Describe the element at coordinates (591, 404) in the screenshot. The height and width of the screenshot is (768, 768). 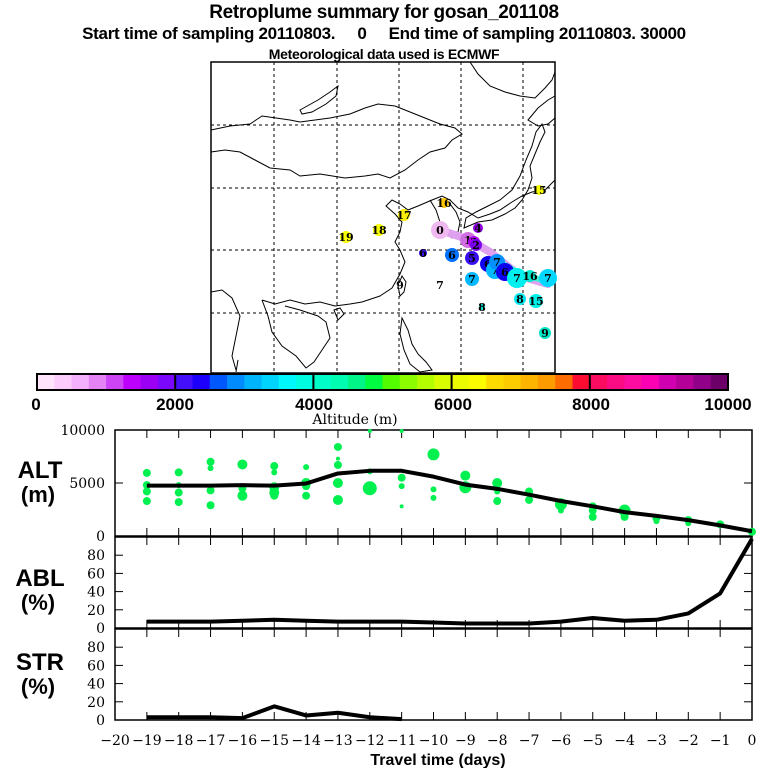
I see `colorbar-tick-label: 8000` at that location.